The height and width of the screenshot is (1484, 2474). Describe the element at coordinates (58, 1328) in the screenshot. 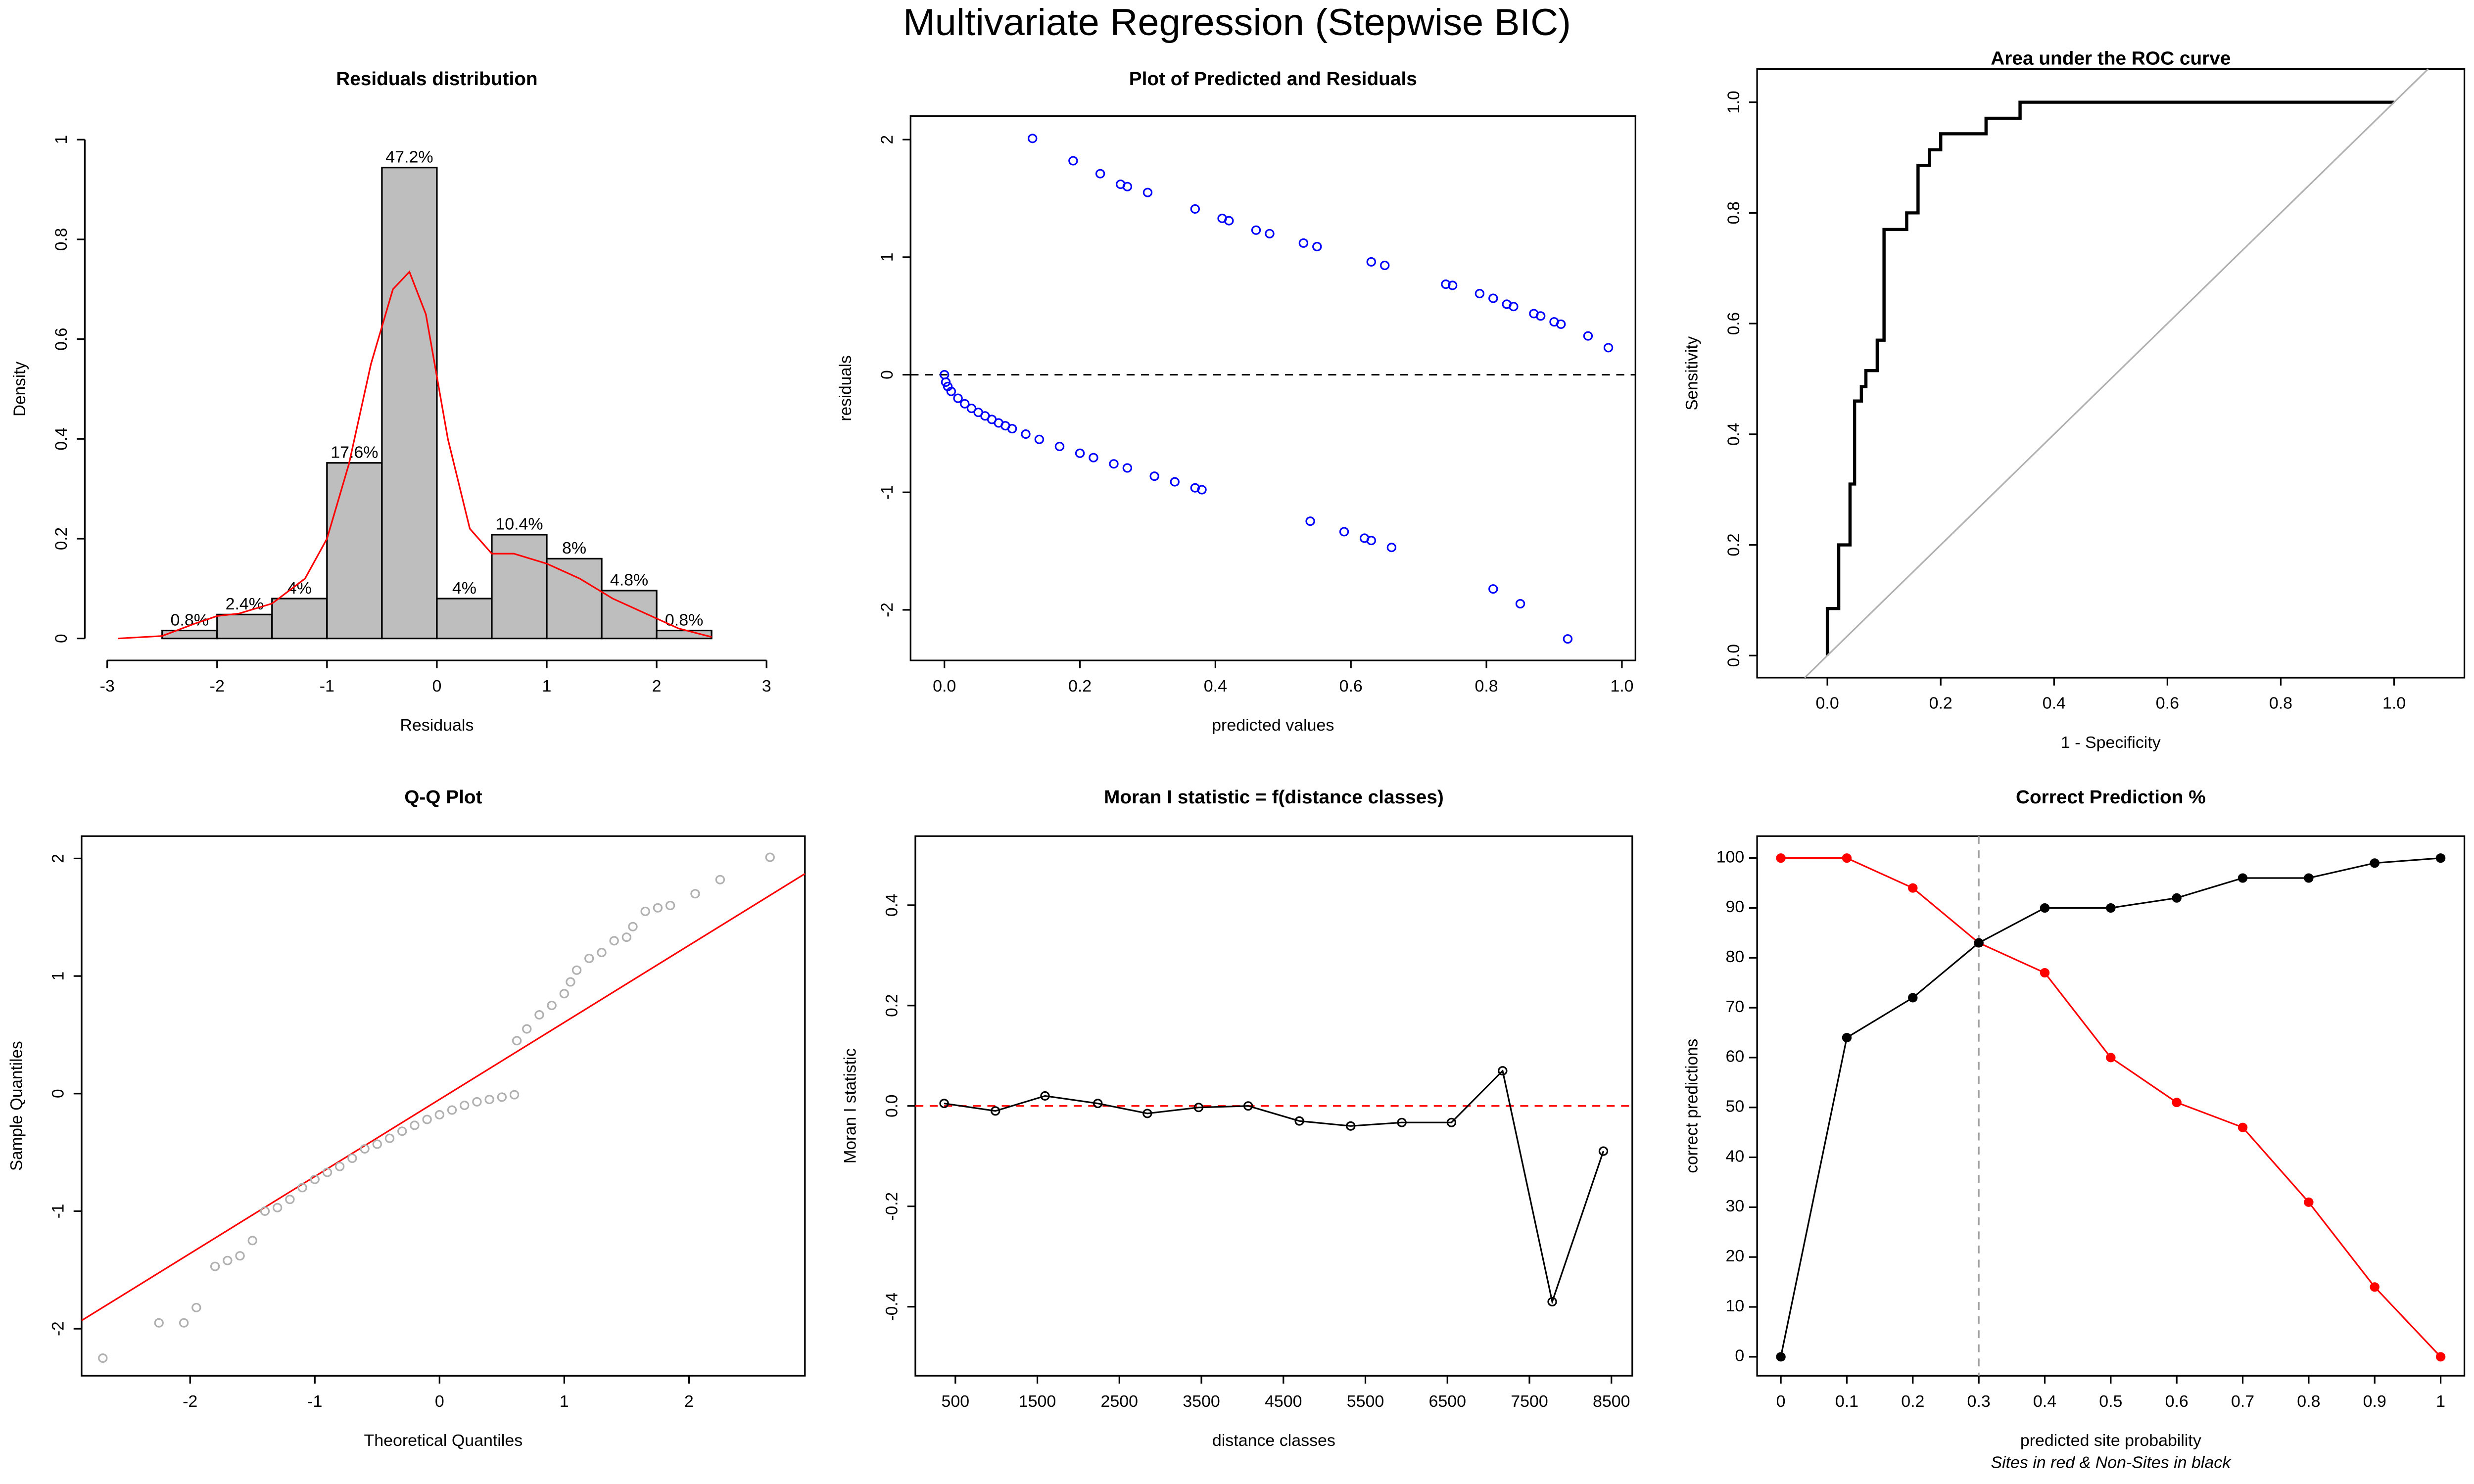

I see `y-tick-label: -2` at that location.